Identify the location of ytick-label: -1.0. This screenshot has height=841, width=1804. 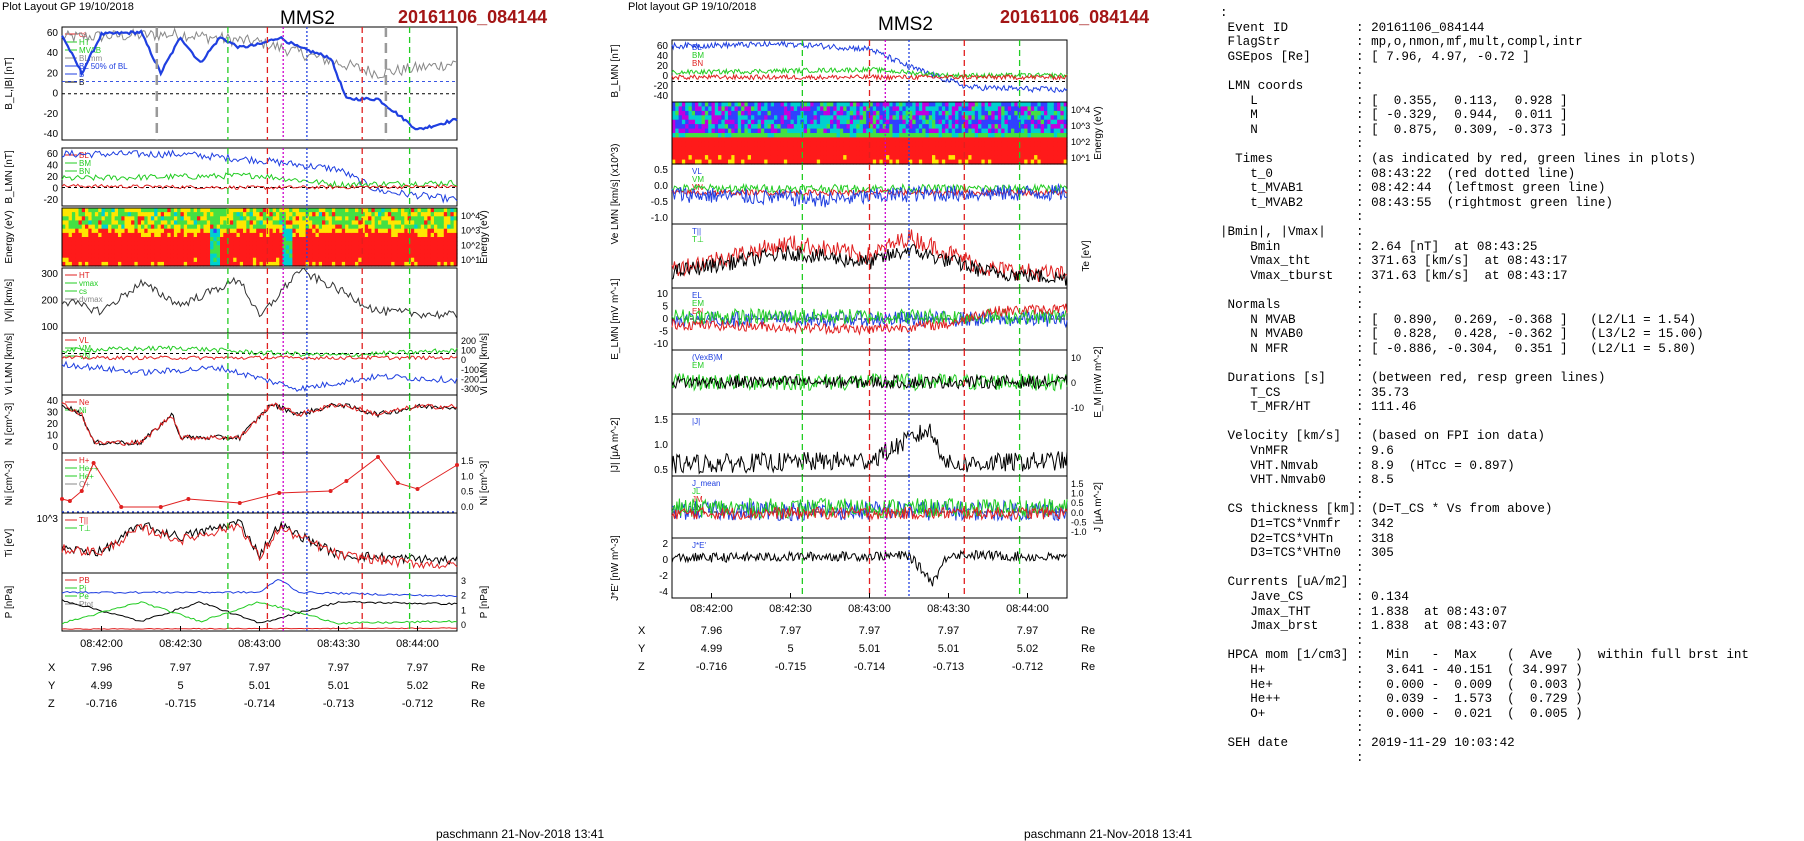
(660, 218).